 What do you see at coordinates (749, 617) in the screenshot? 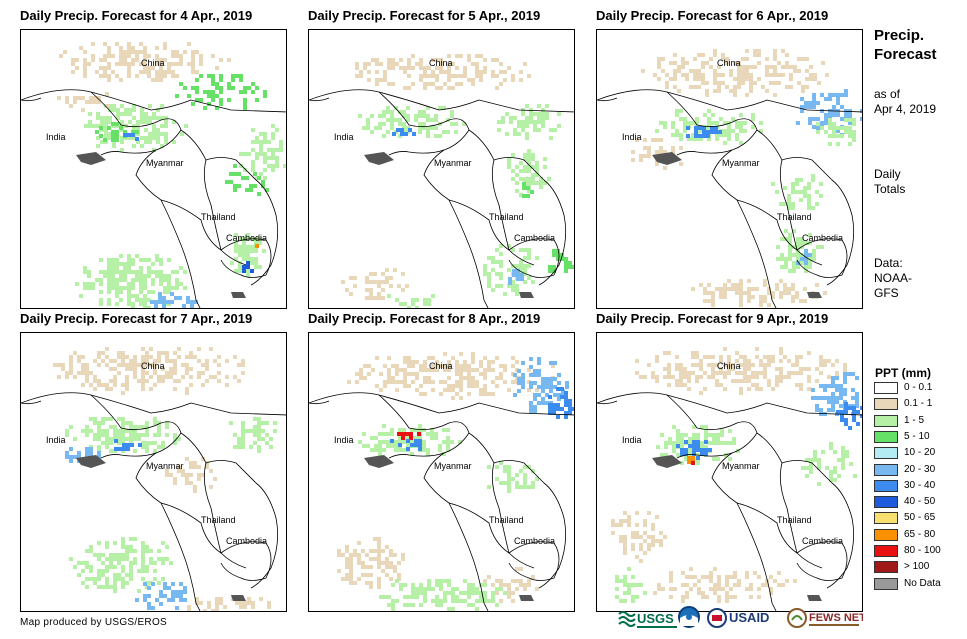
I see `usaid-logo-text: USAID` at bounding box center [749, 617].